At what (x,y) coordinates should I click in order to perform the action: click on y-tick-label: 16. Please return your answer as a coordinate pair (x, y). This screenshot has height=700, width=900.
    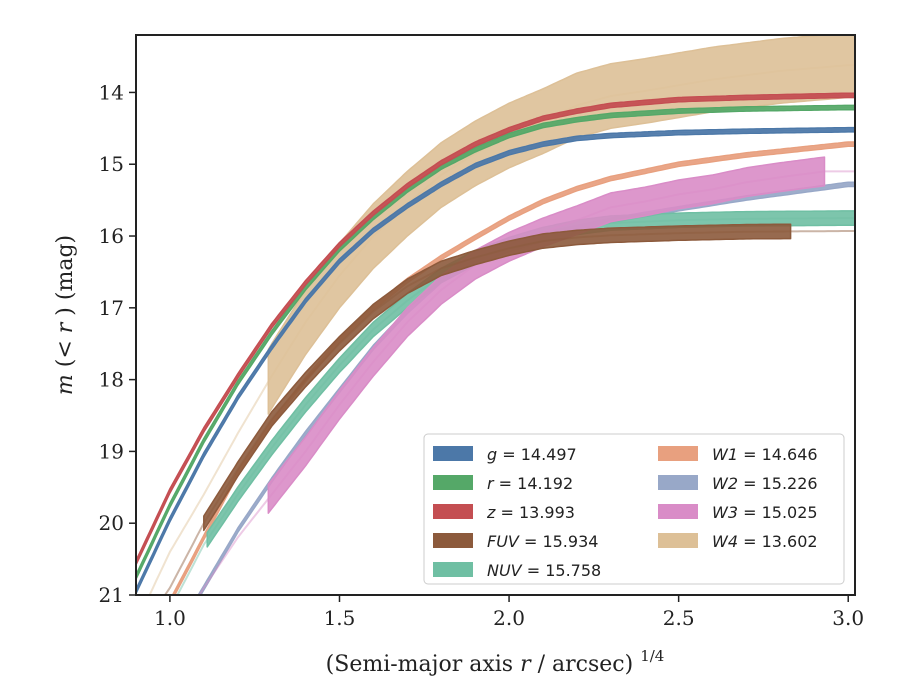
    Looking at the image, I should click on (111, 236).